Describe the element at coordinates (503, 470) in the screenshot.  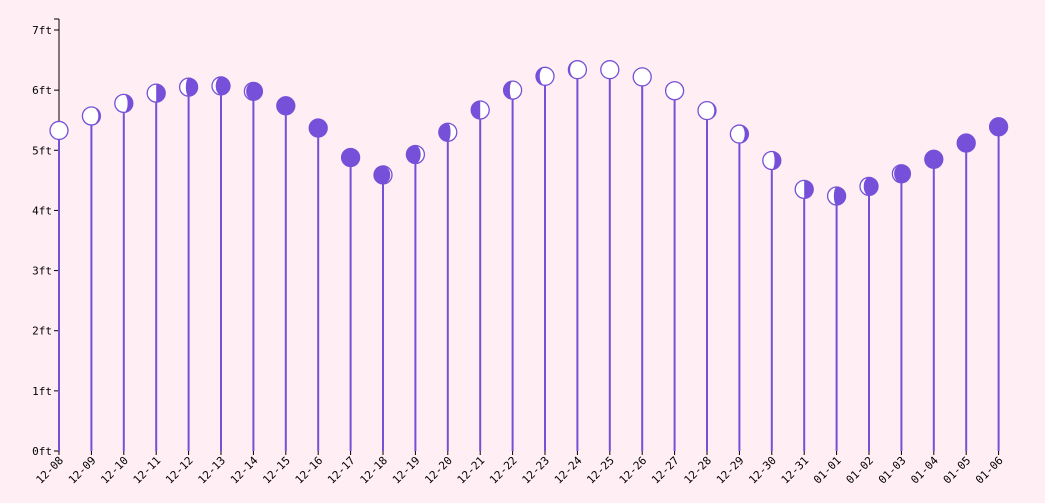
I see `x-tick-label: 12-22` at that location.